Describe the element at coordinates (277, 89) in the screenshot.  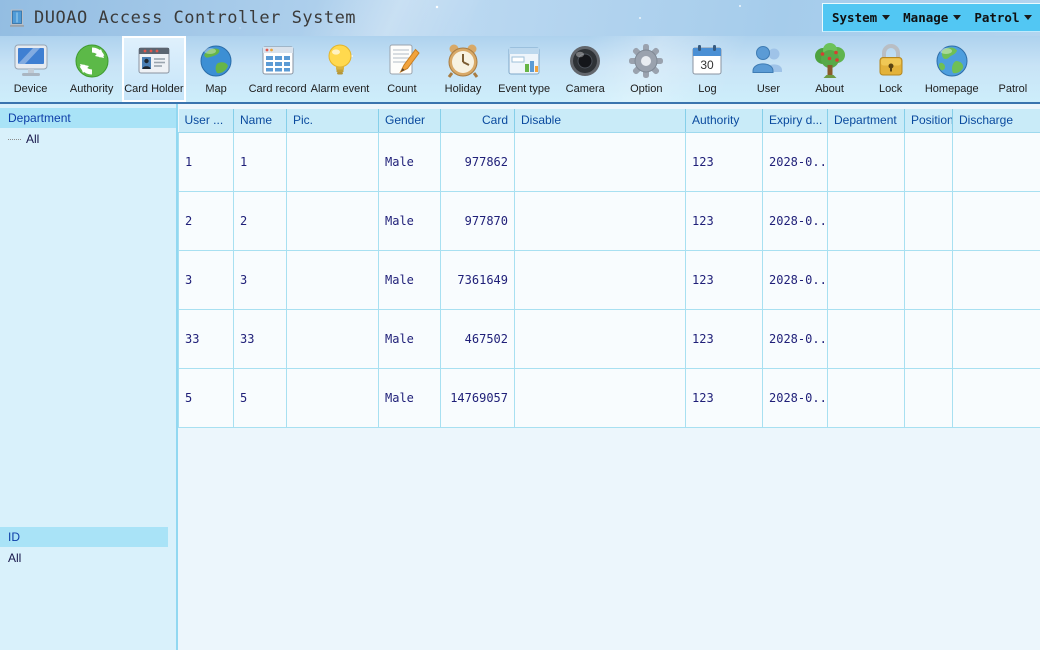
I see `toolbar-label: Card record` at that location.